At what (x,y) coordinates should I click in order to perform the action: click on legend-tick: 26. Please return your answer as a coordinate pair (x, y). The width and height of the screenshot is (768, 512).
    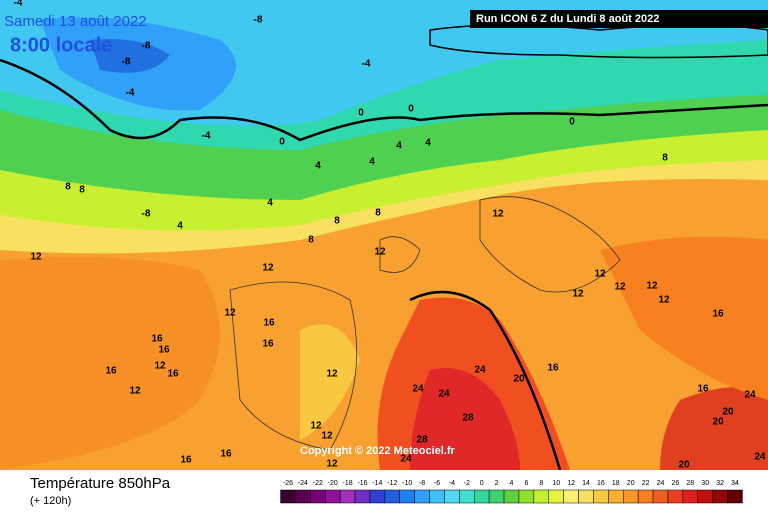
    Looking at the image, I should click on (676, 483).